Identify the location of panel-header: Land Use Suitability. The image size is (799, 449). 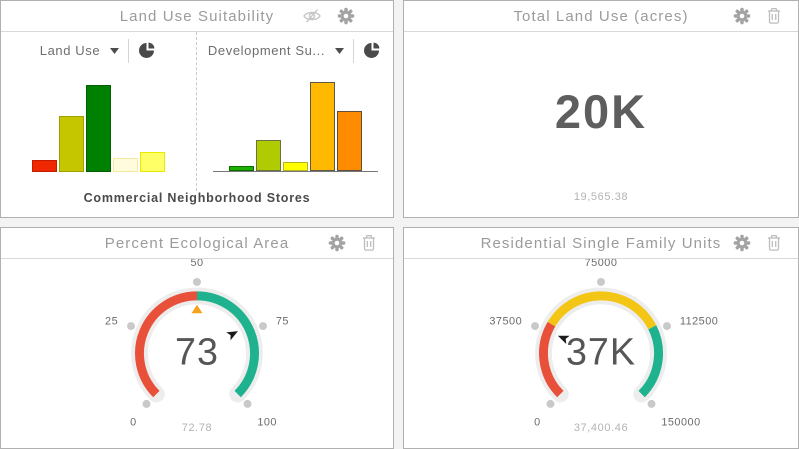
(197, 16).